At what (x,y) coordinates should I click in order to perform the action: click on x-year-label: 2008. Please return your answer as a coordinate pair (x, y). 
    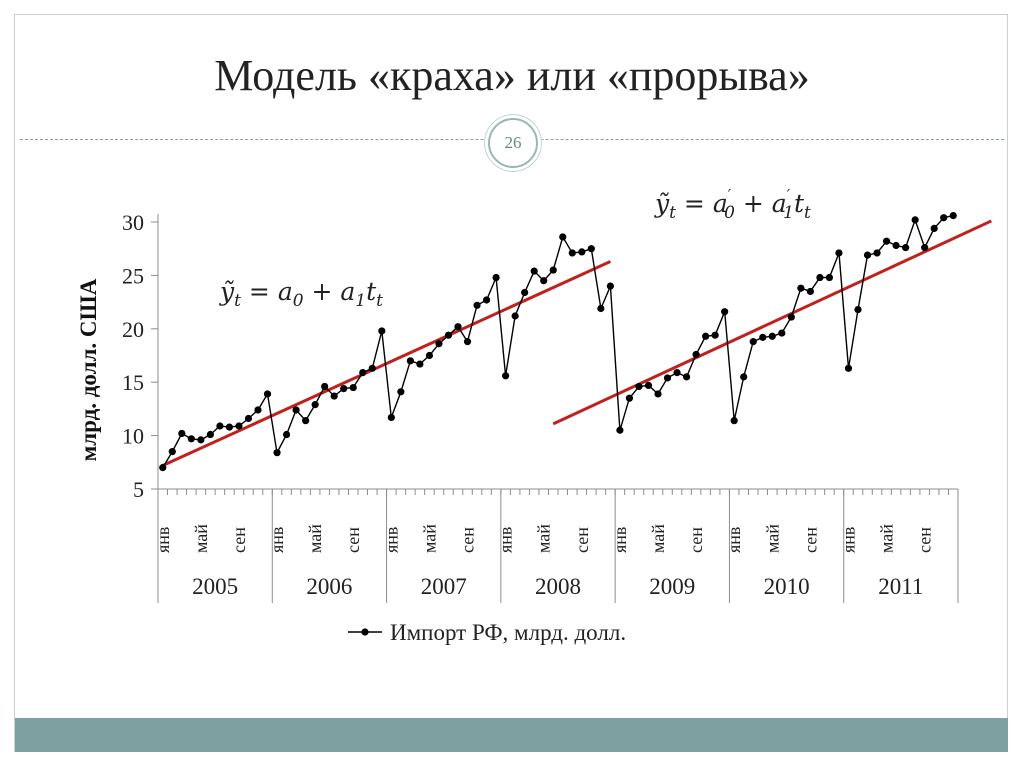
    Looking at the image, I should click on (558, 586).